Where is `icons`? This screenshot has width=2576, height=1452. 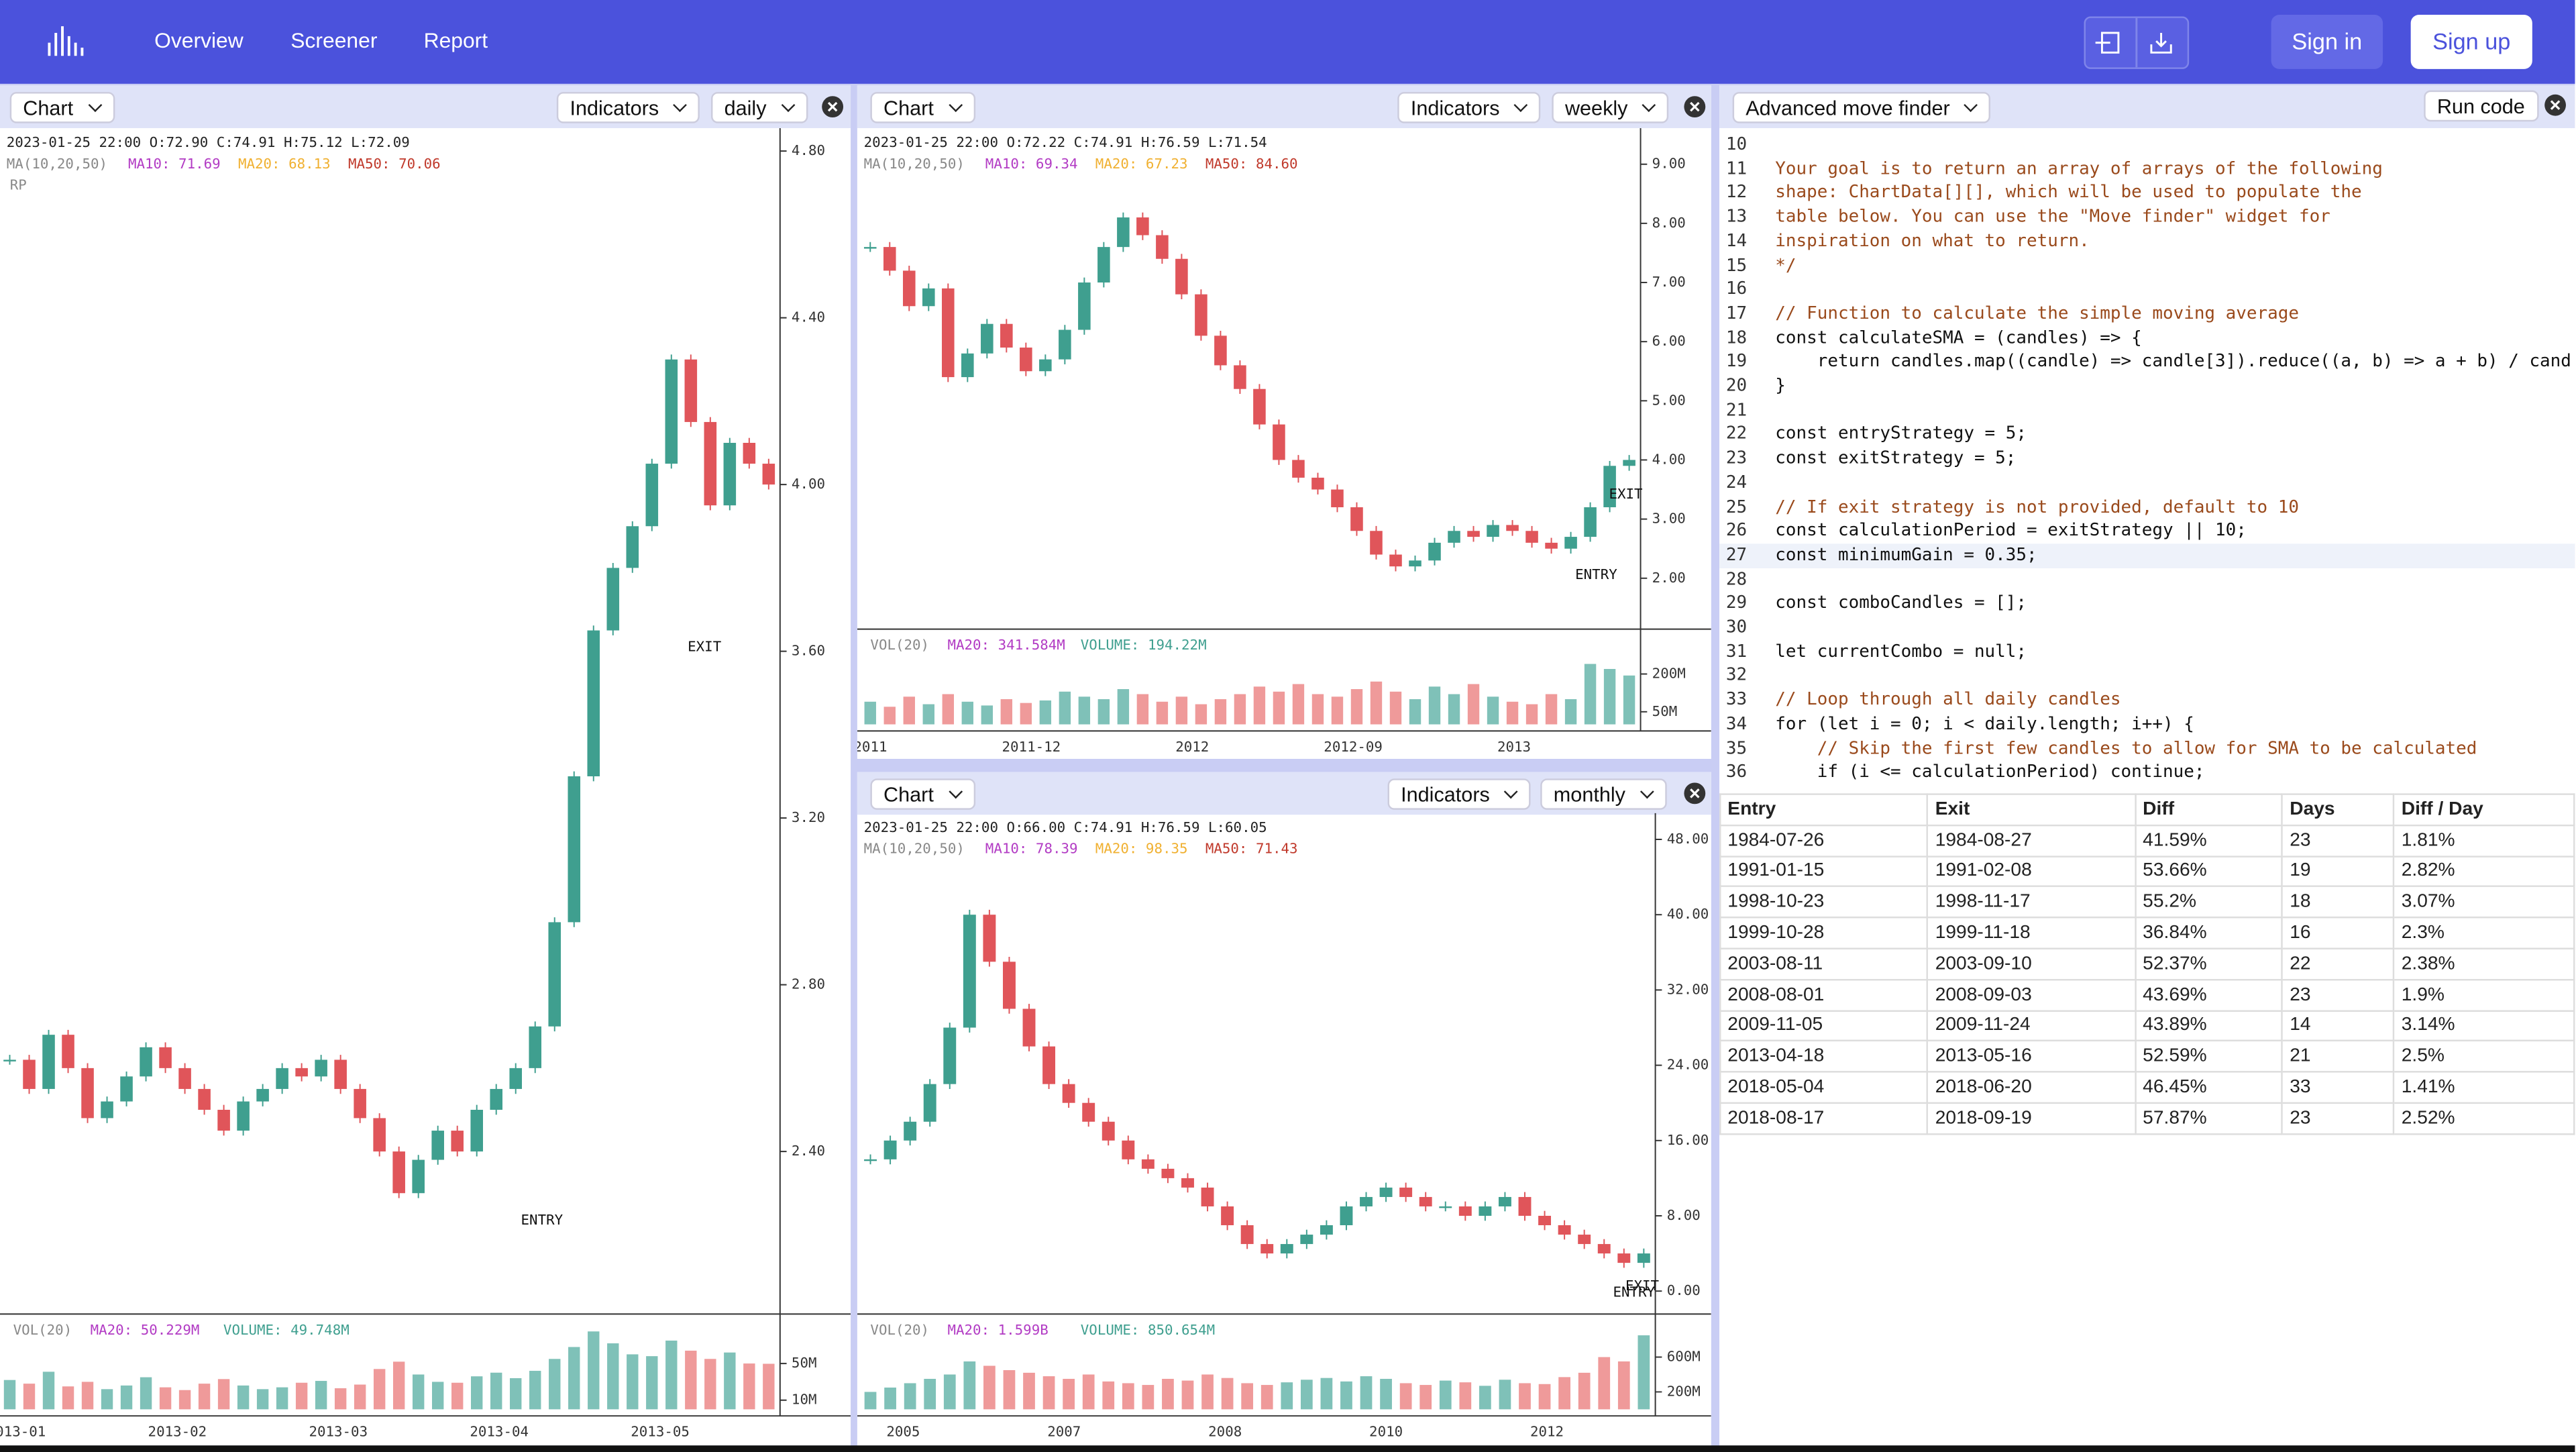
icons is located at coordinates (2137, 43).